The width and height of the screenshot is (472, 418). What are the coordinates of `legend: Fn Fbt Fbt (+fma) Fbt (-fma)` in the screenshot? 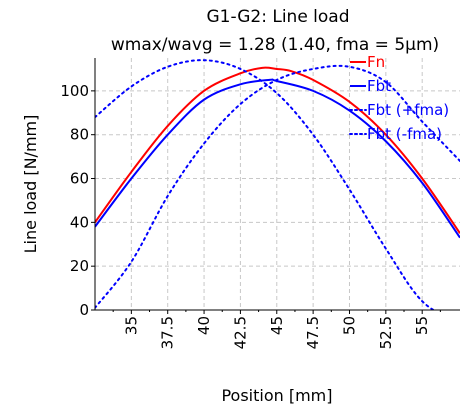 It's located at (399, 98).